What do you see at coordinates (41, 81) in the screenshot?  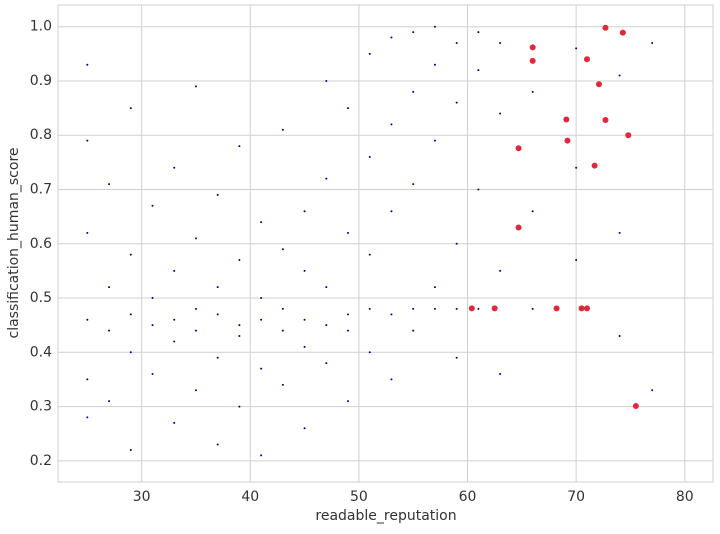 I see `y-tick-label: 0.9` at bounding box center [41, 81].